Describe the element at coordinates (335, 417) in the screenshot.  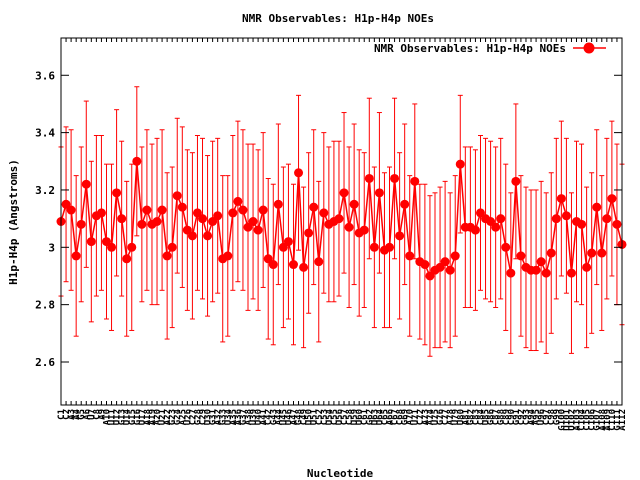
I see `x-tick-label: C55` at that location.